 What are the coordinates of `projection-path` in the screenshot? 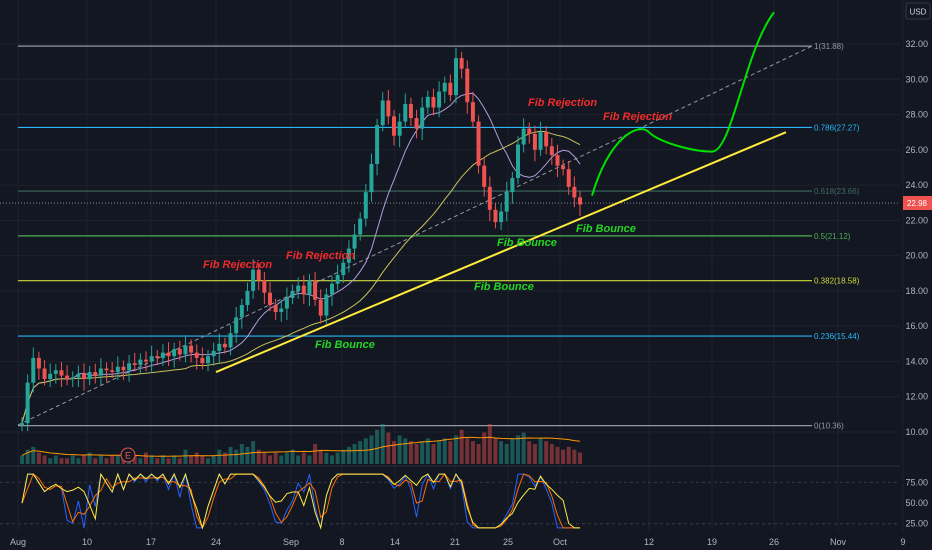 It's located at (683, 103).